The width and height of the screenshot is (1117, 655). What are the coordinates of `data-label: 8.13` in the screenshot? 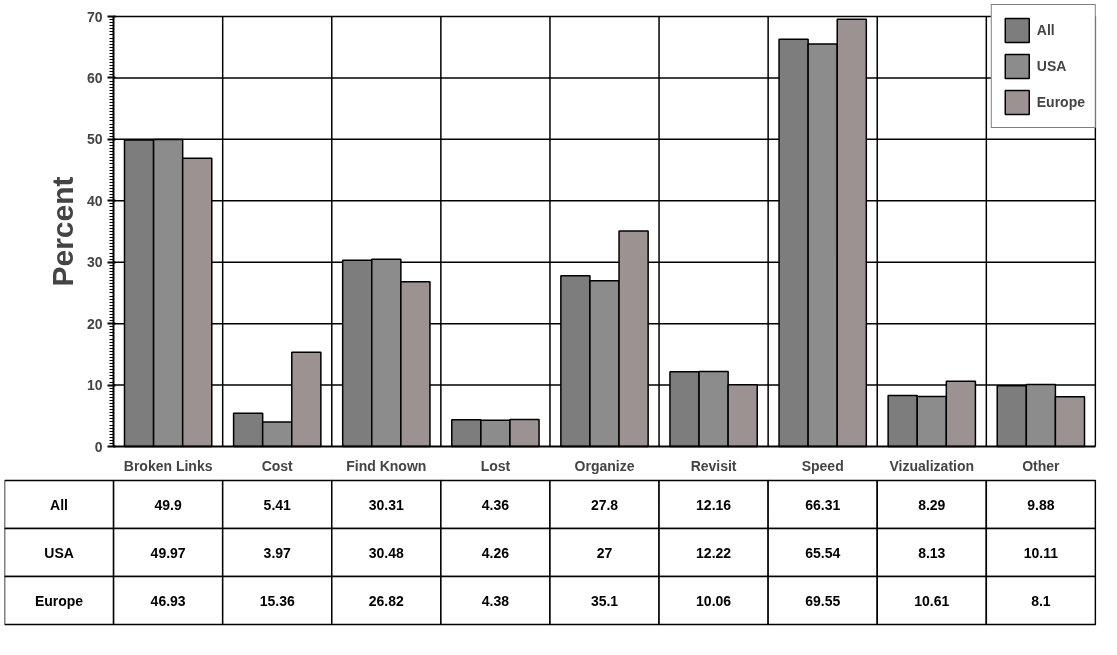 It's located at (932, 552).